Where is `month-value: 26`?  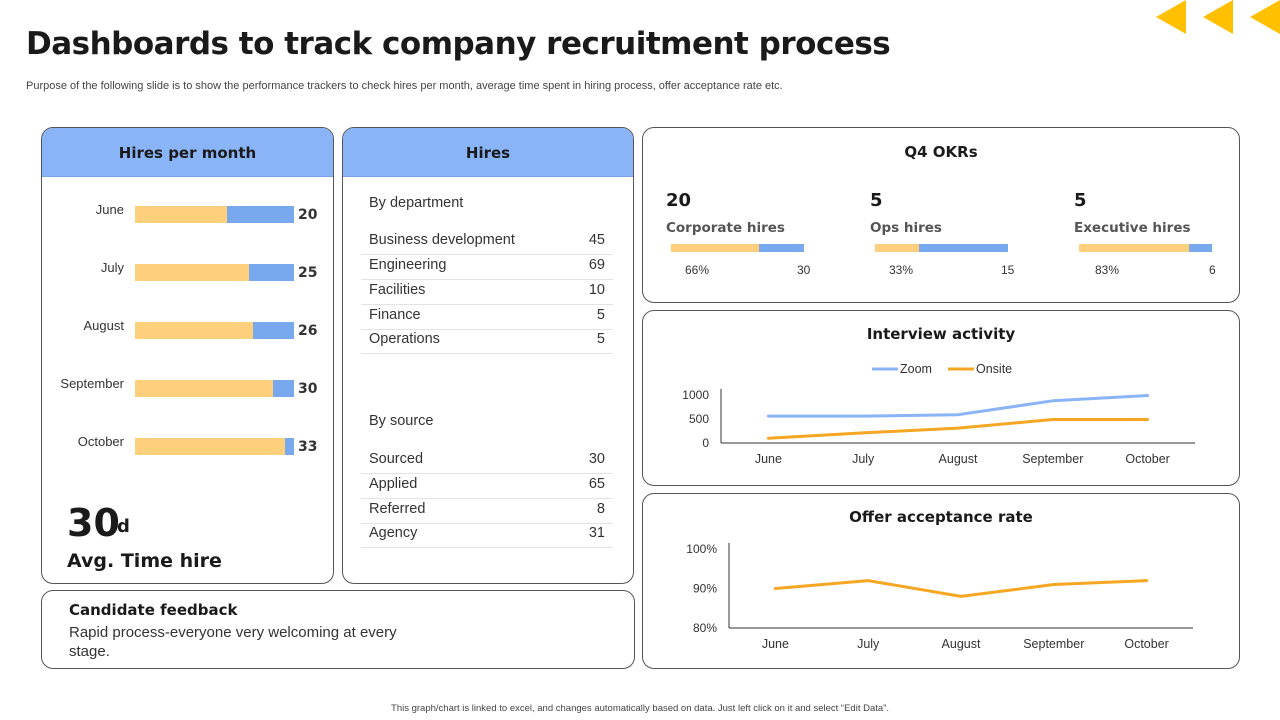 month-value: 26 is located at coordinates (308, 331).